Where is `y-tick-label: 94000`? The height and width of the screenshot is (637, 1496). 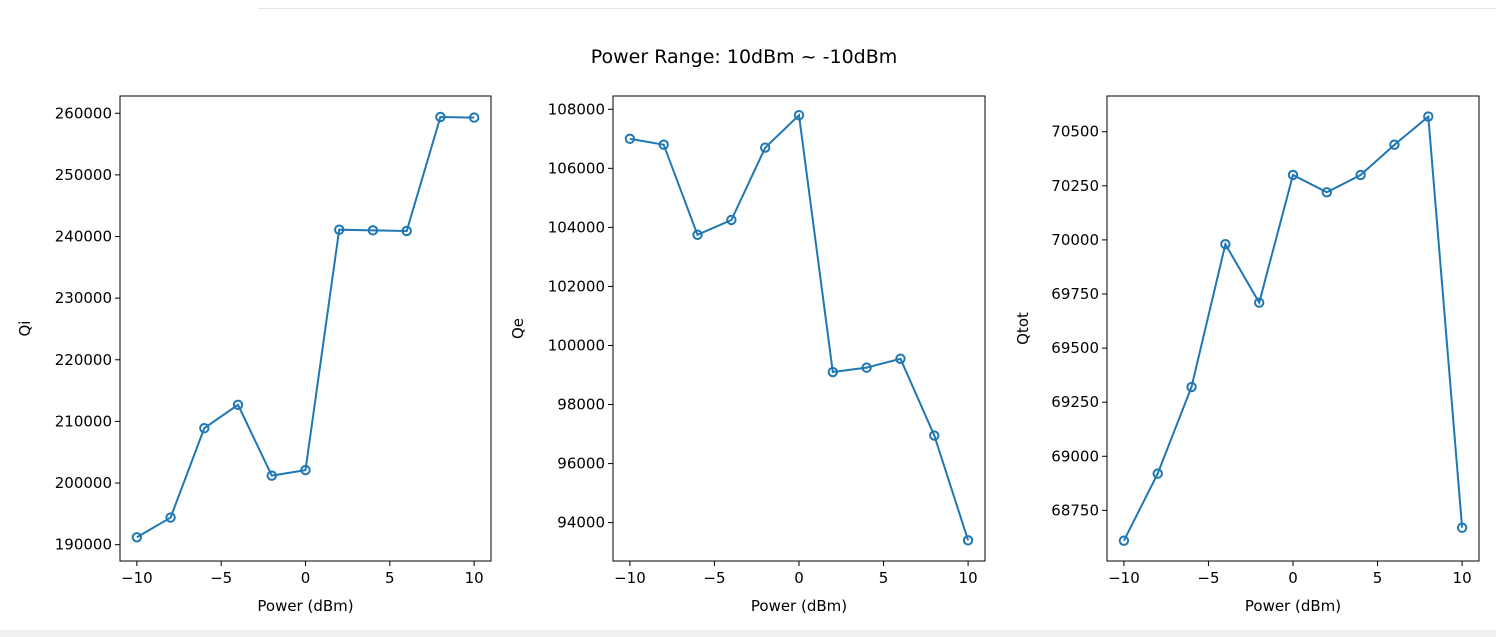 y-tick-label: 94000 is located at coordinates (581, 523).